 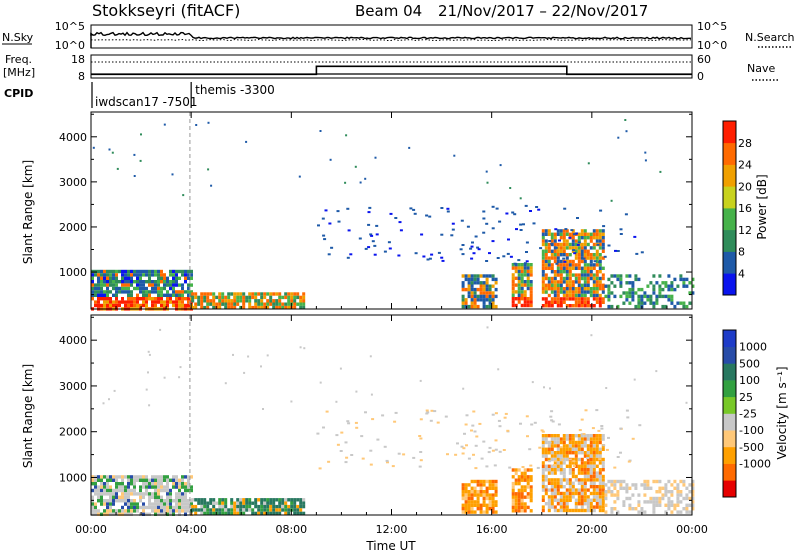 I want to click on nave-trace, so click(x=391, y=70).